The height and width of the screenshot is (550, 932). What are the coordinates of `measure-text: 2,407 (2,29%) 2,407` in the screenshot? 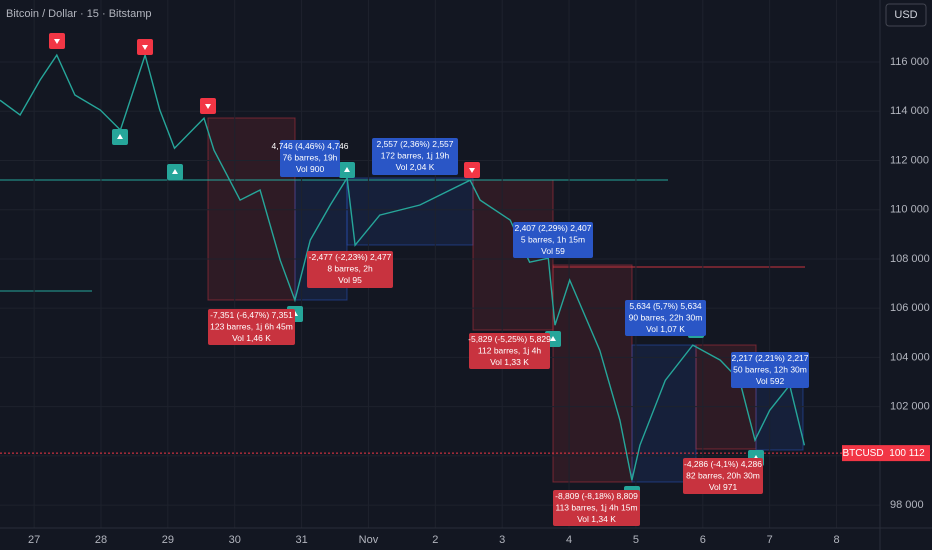 It's located at (552, 228).